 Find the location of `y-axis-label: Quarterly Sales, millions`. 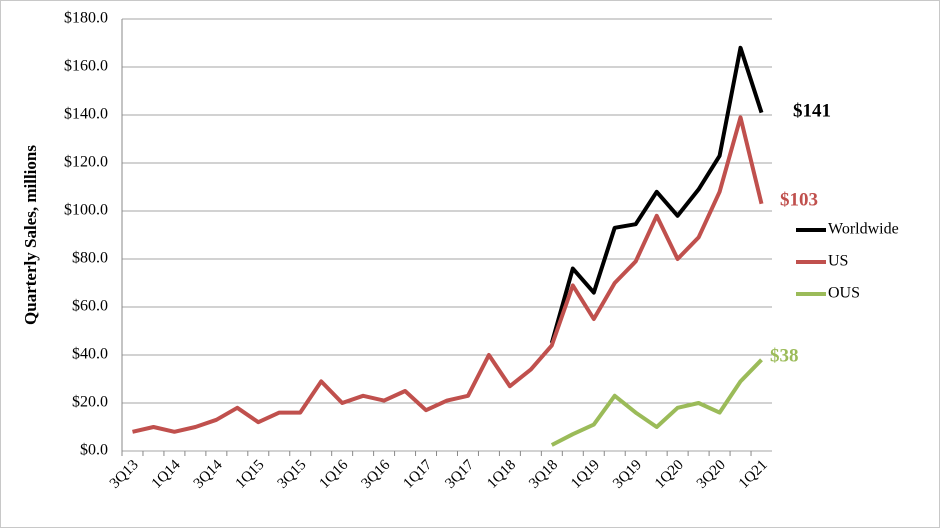

y-axis-label: Quarterly Sales, millions is located at coordinates (30, 235).